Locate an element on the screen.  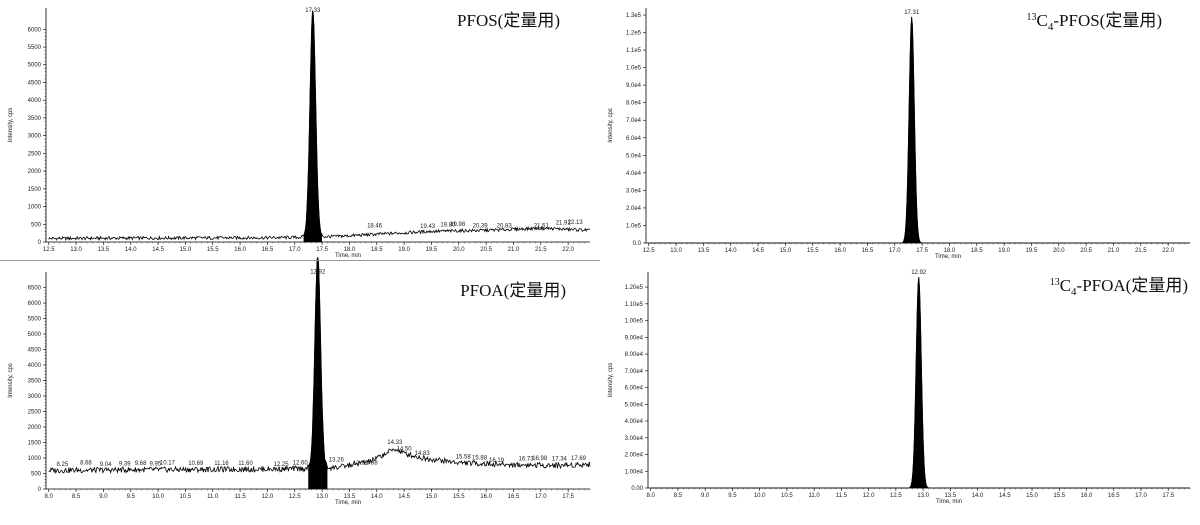
x-tick-label: 8.0 is located at coordinates (651, 496).